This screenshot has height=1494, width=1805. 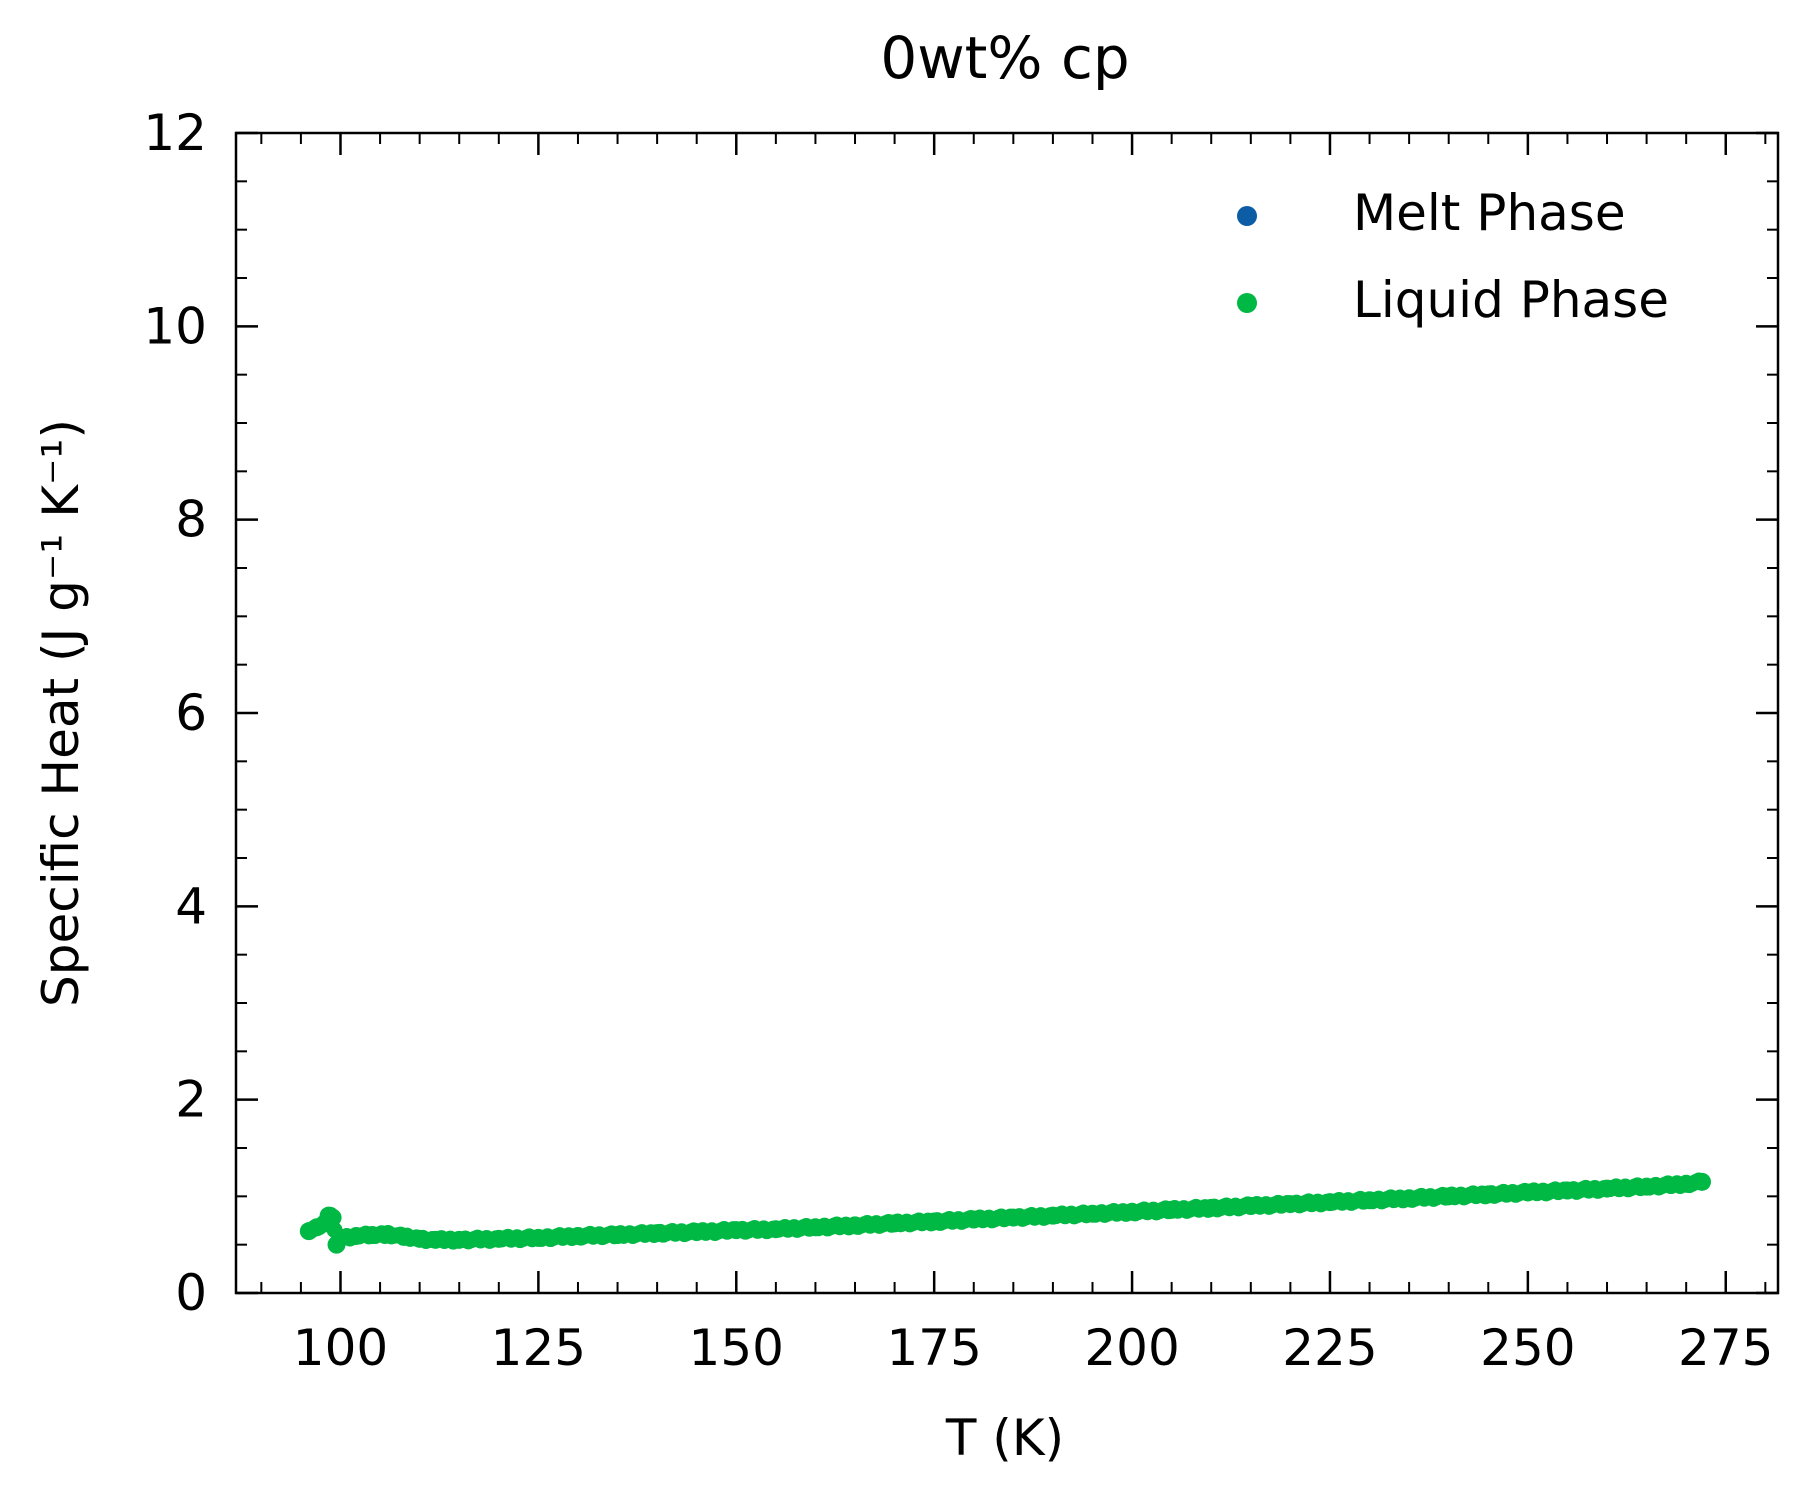 I want to click on y-axis-label: Specific Heat (J g⁻¹ K⁻¹), so click(x=61, y=713).